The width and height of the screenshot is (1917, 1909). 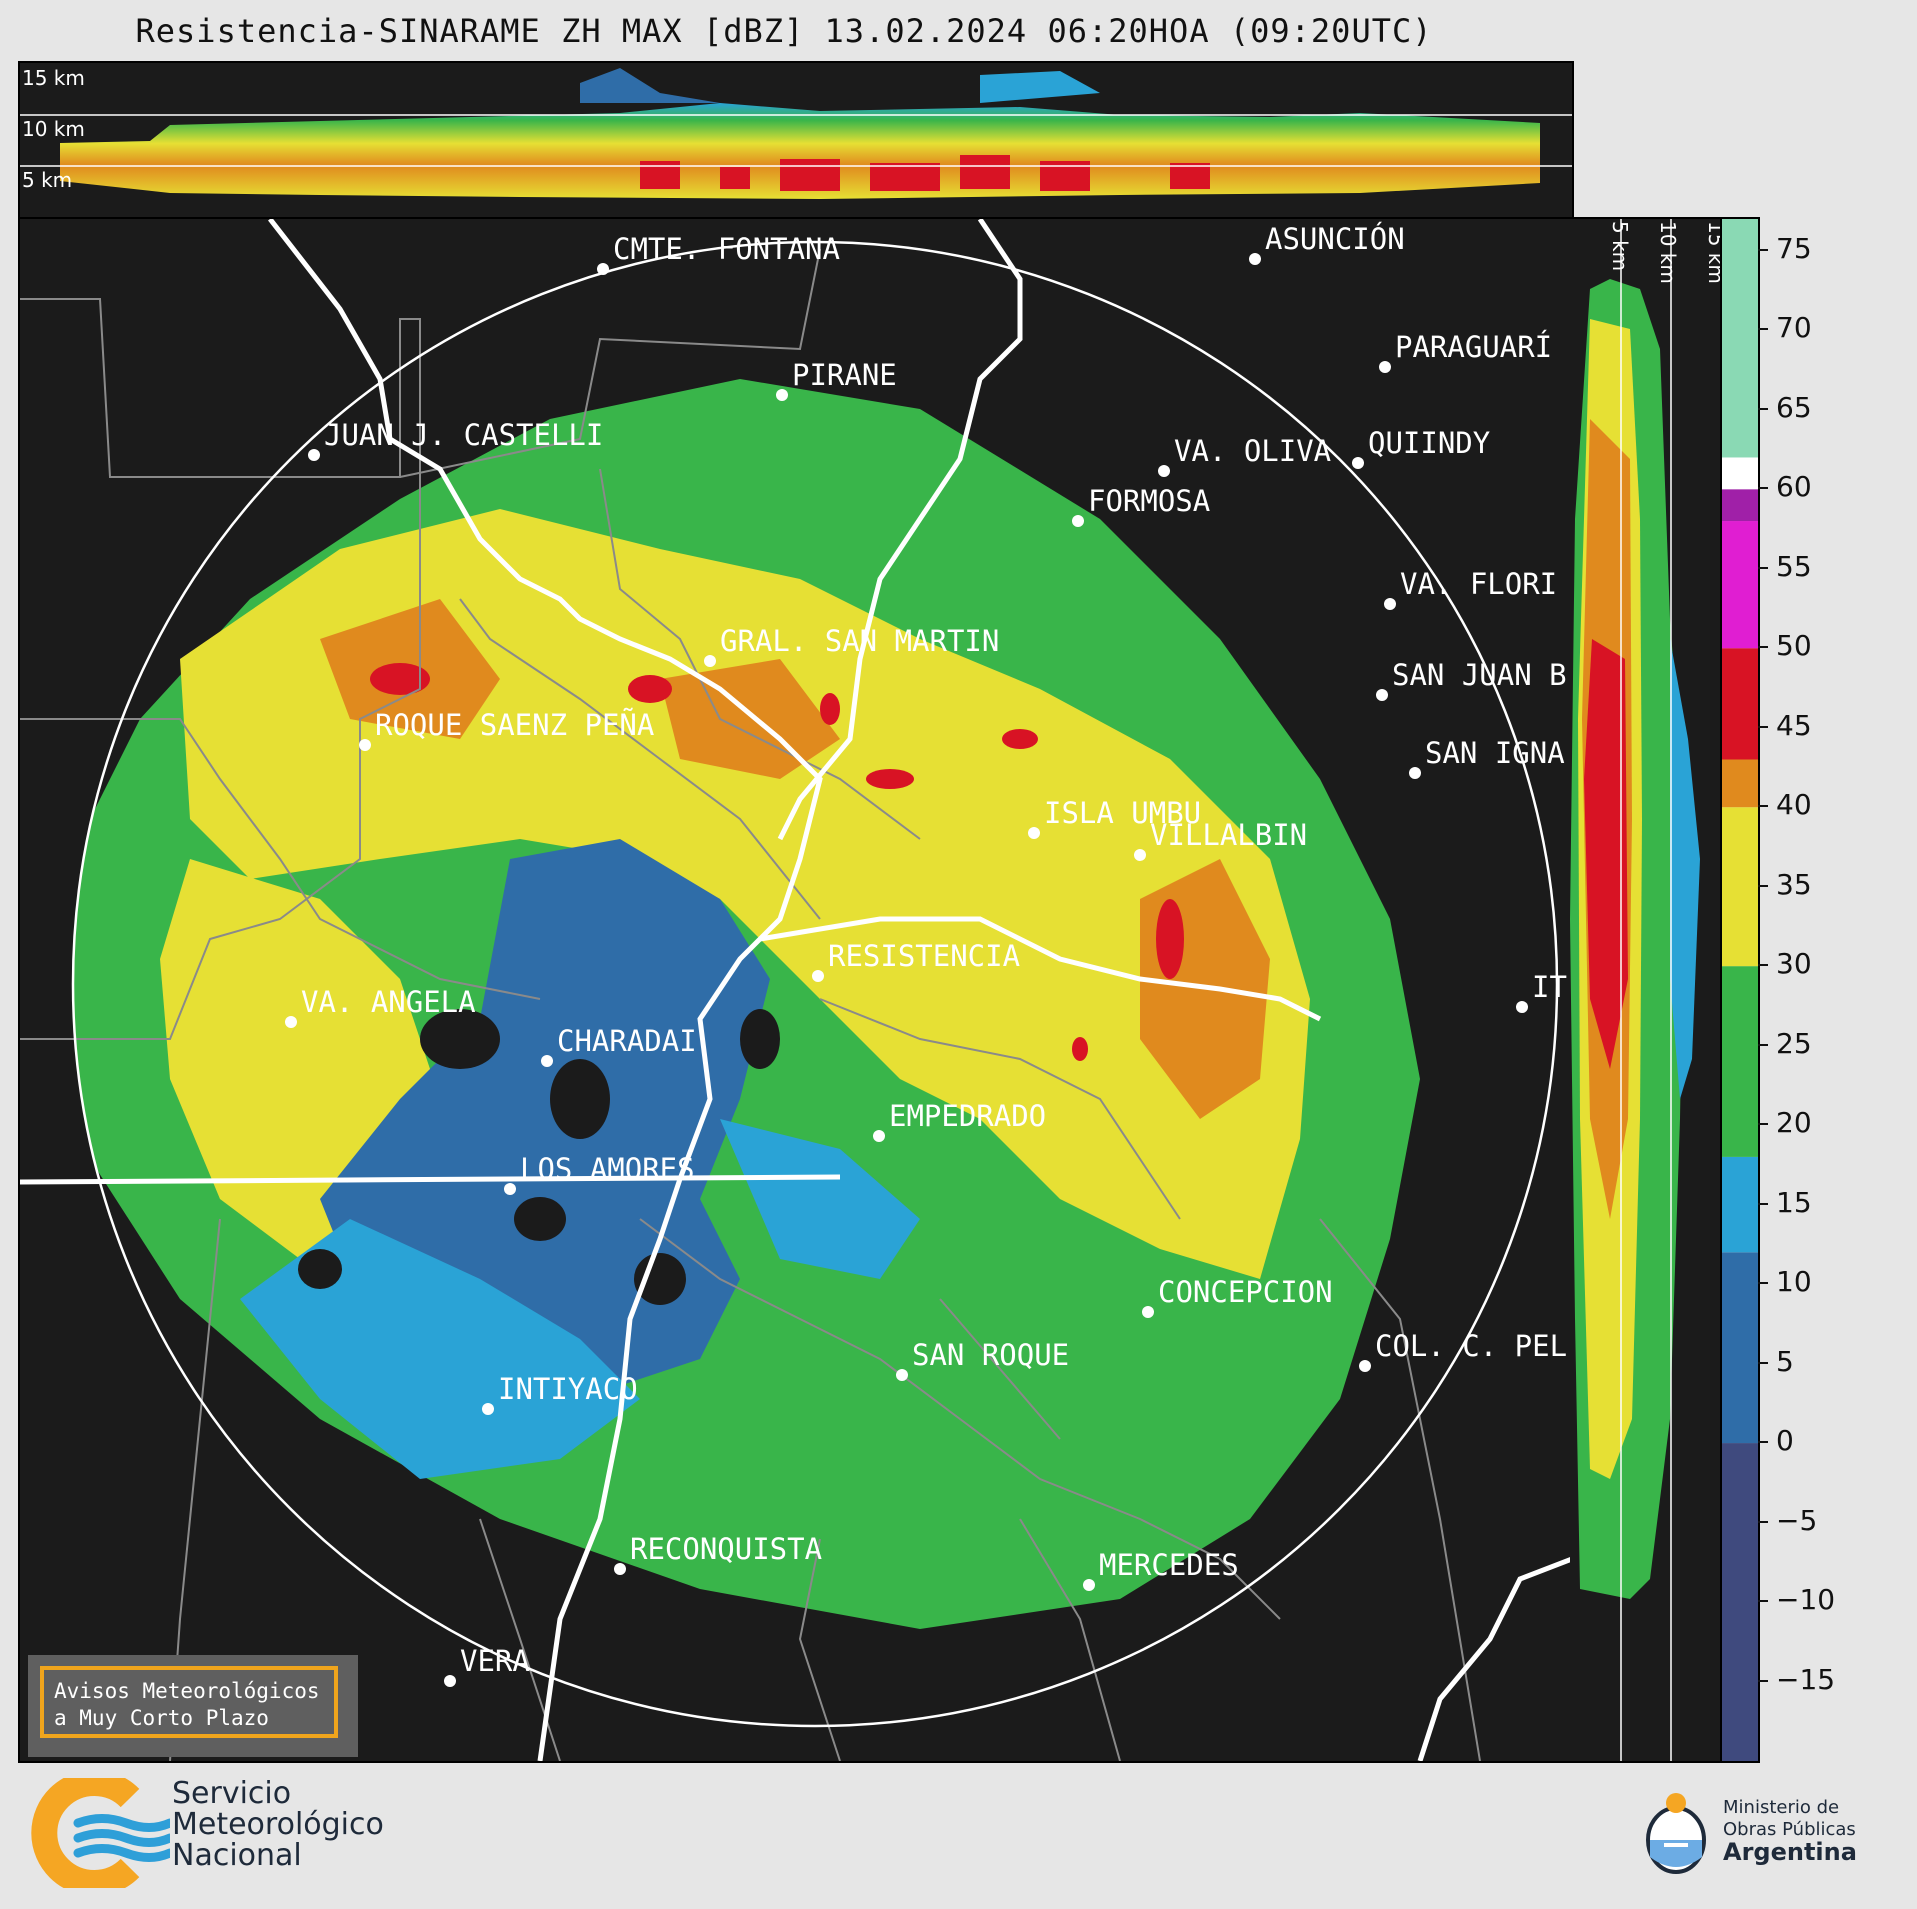 What do you see at coordinates (796, 133) in the screenshot?
I see `top-cross-section-echoes` at bounding box center [796, 133].